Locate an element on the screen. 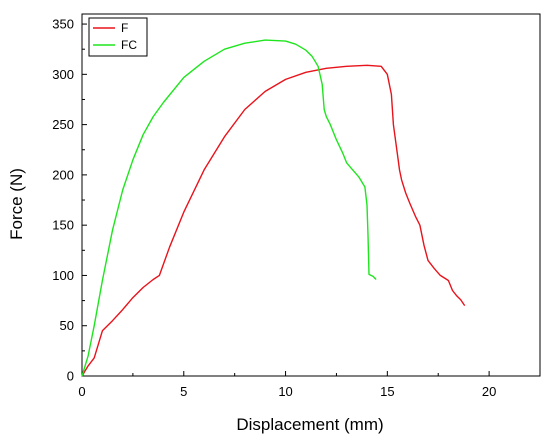  y-tick-label: 250 is located at coordinates (63, 124).